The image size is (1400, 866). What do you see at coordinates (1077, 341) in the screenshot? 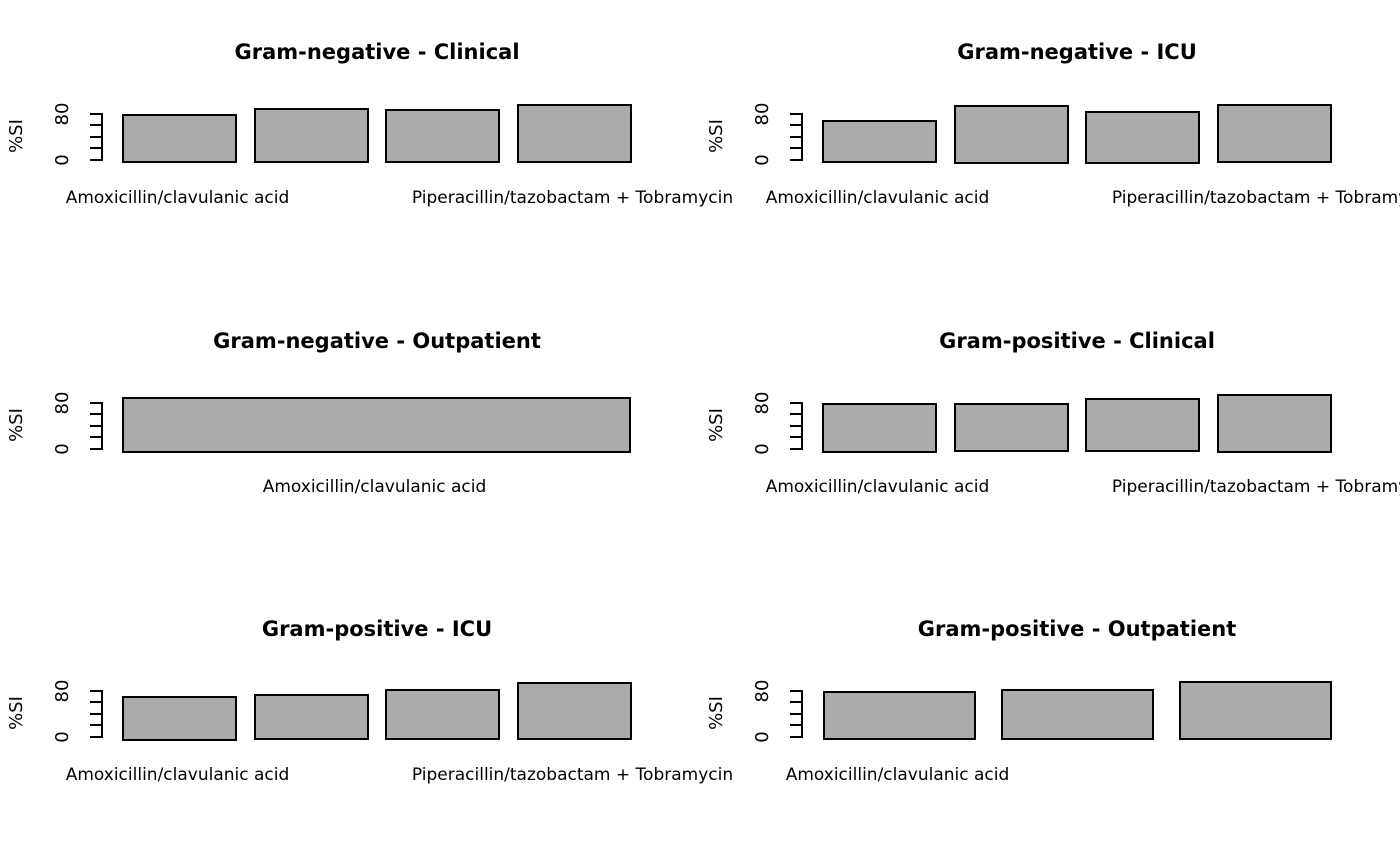
I see `chart-title: Gram-positive - Clinical` at bounding box center [1077, 341].